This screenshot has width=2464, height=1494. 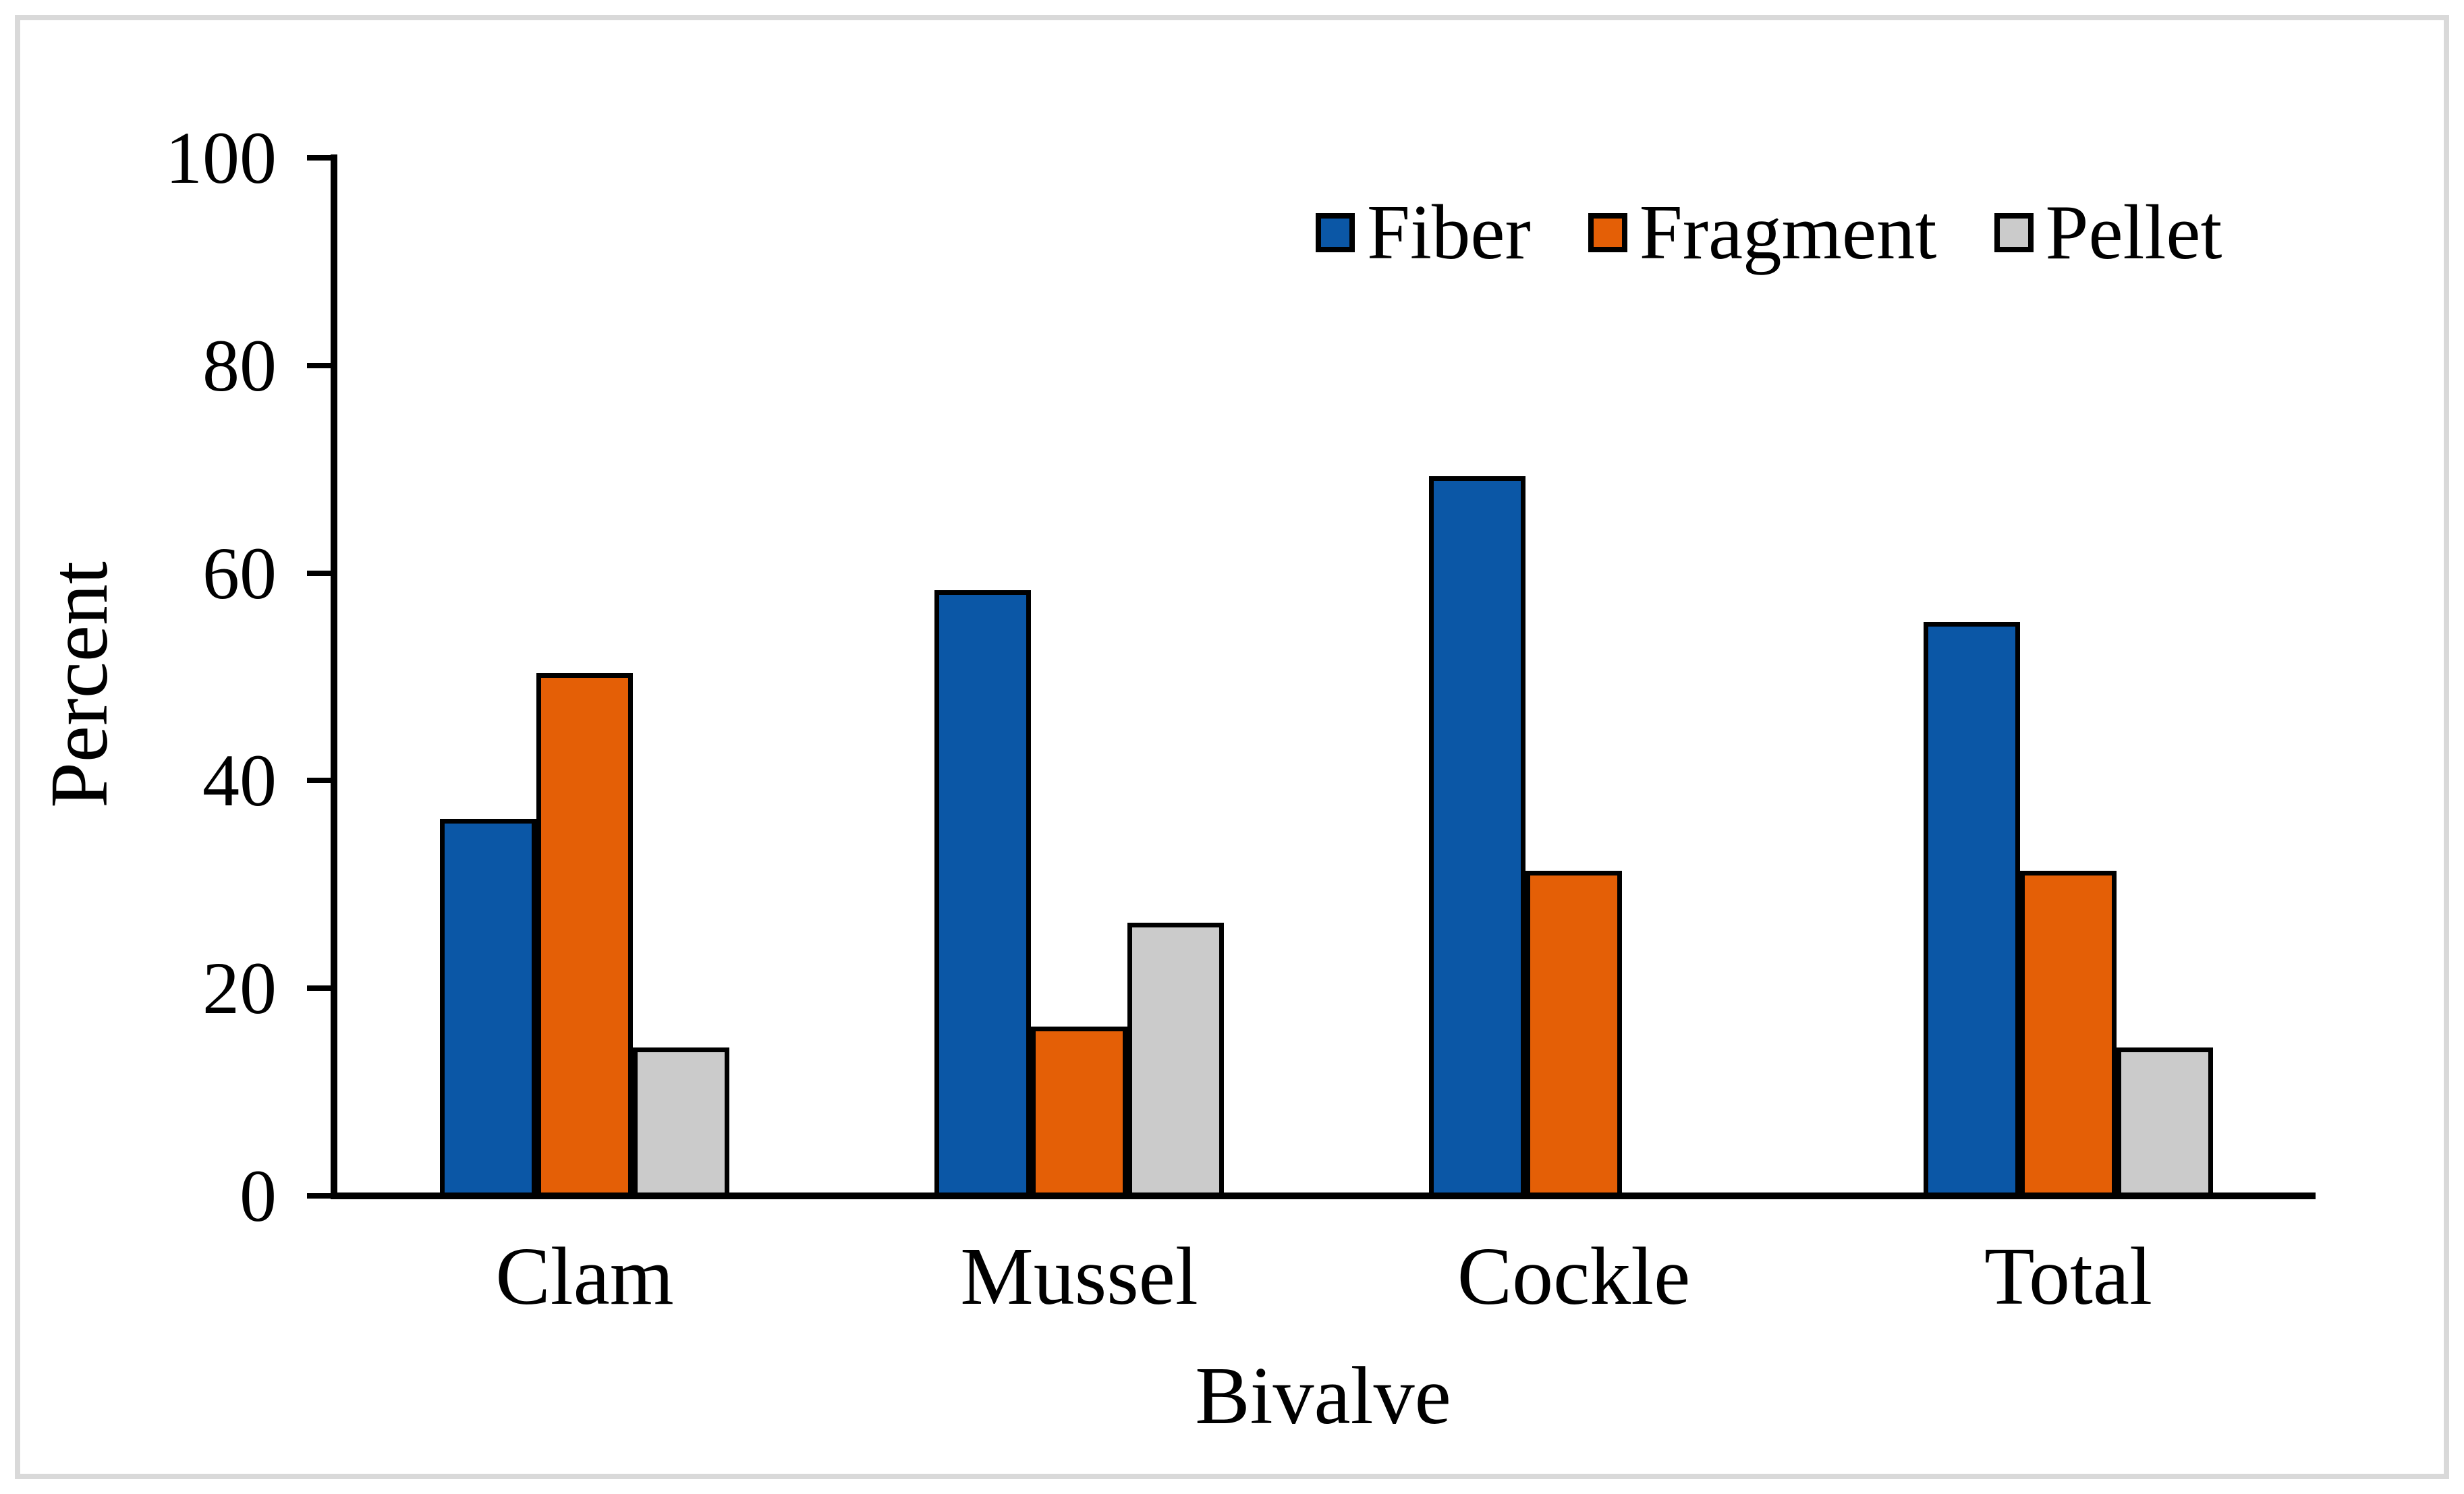 I want to click on x-category-label-clam: Clam, so click(x=584, y=1276).